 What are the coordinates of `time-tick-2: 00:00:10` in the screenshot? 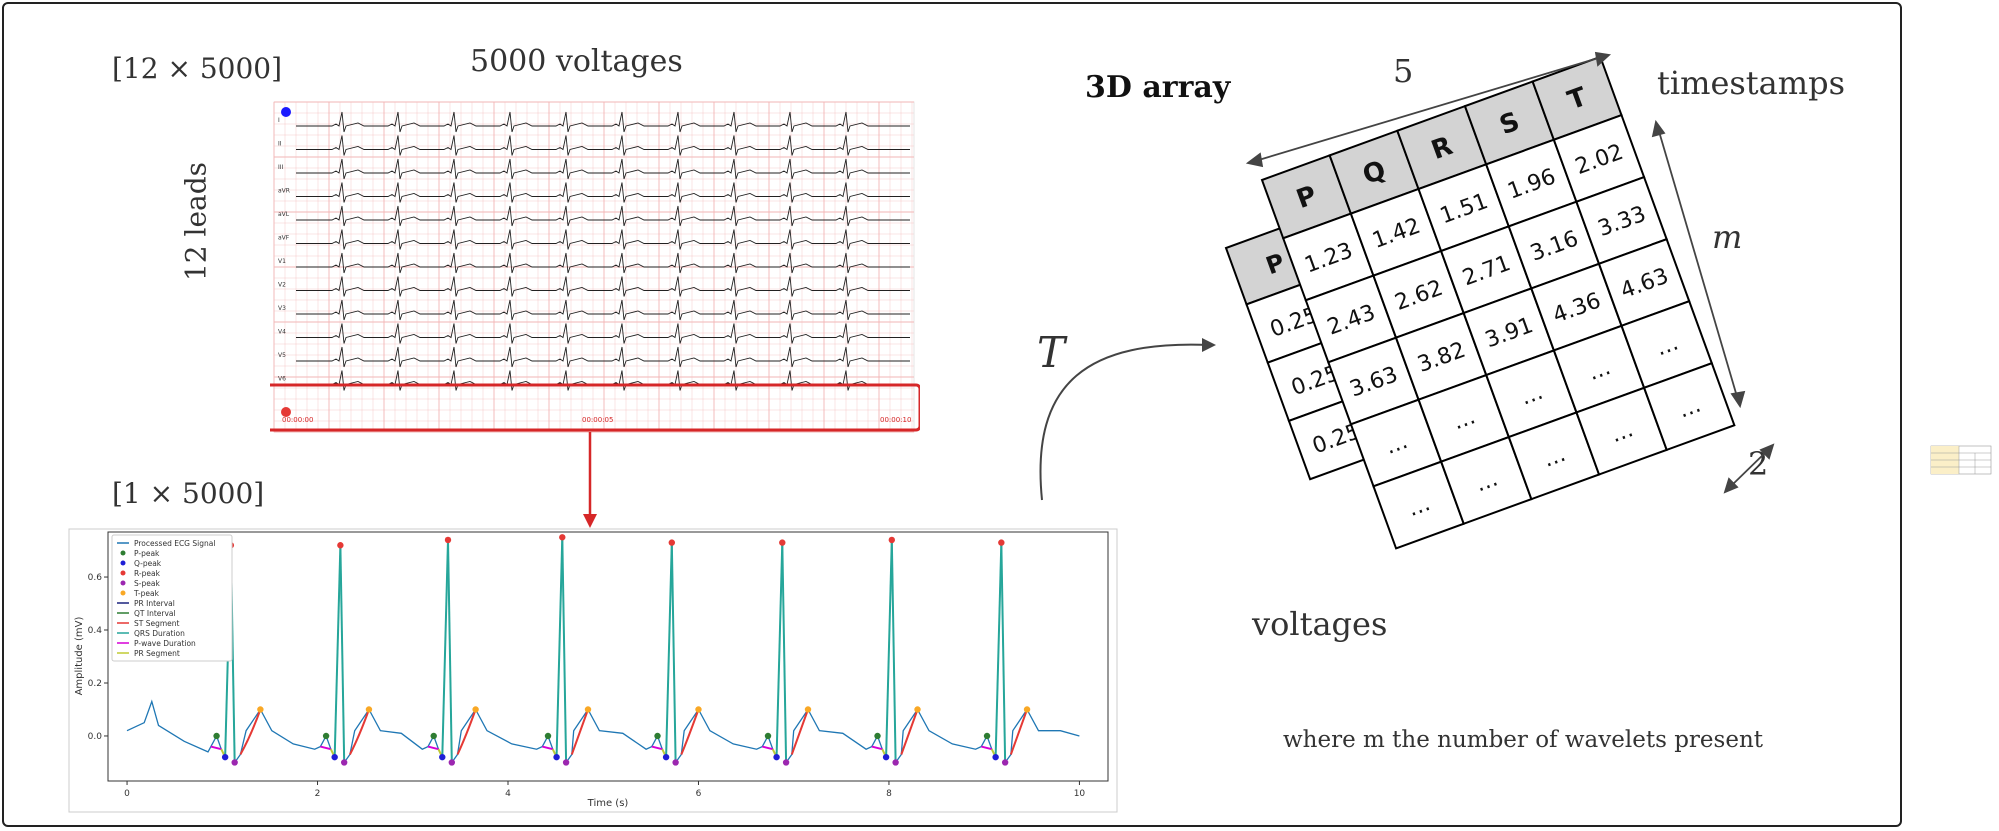 It's located at (895, 420).